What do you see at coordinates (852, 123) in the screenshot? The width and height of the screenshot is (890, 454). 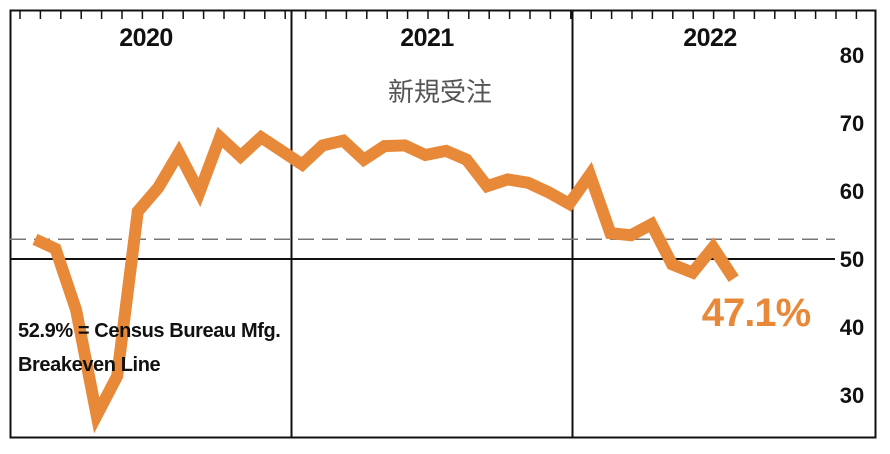 I see `y-tick-label-70: 70` at bounding box center [852, 123].